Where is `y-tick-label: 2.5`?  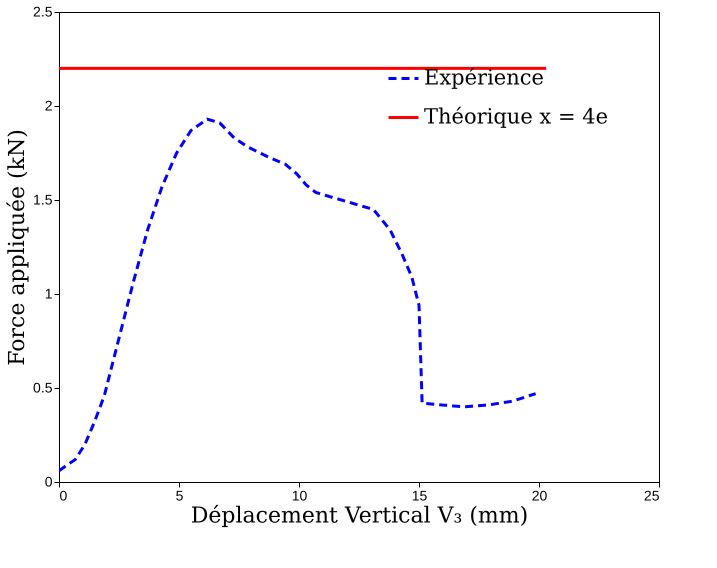
y-tick-label: 2.5 is located at coordinates (43, 12).